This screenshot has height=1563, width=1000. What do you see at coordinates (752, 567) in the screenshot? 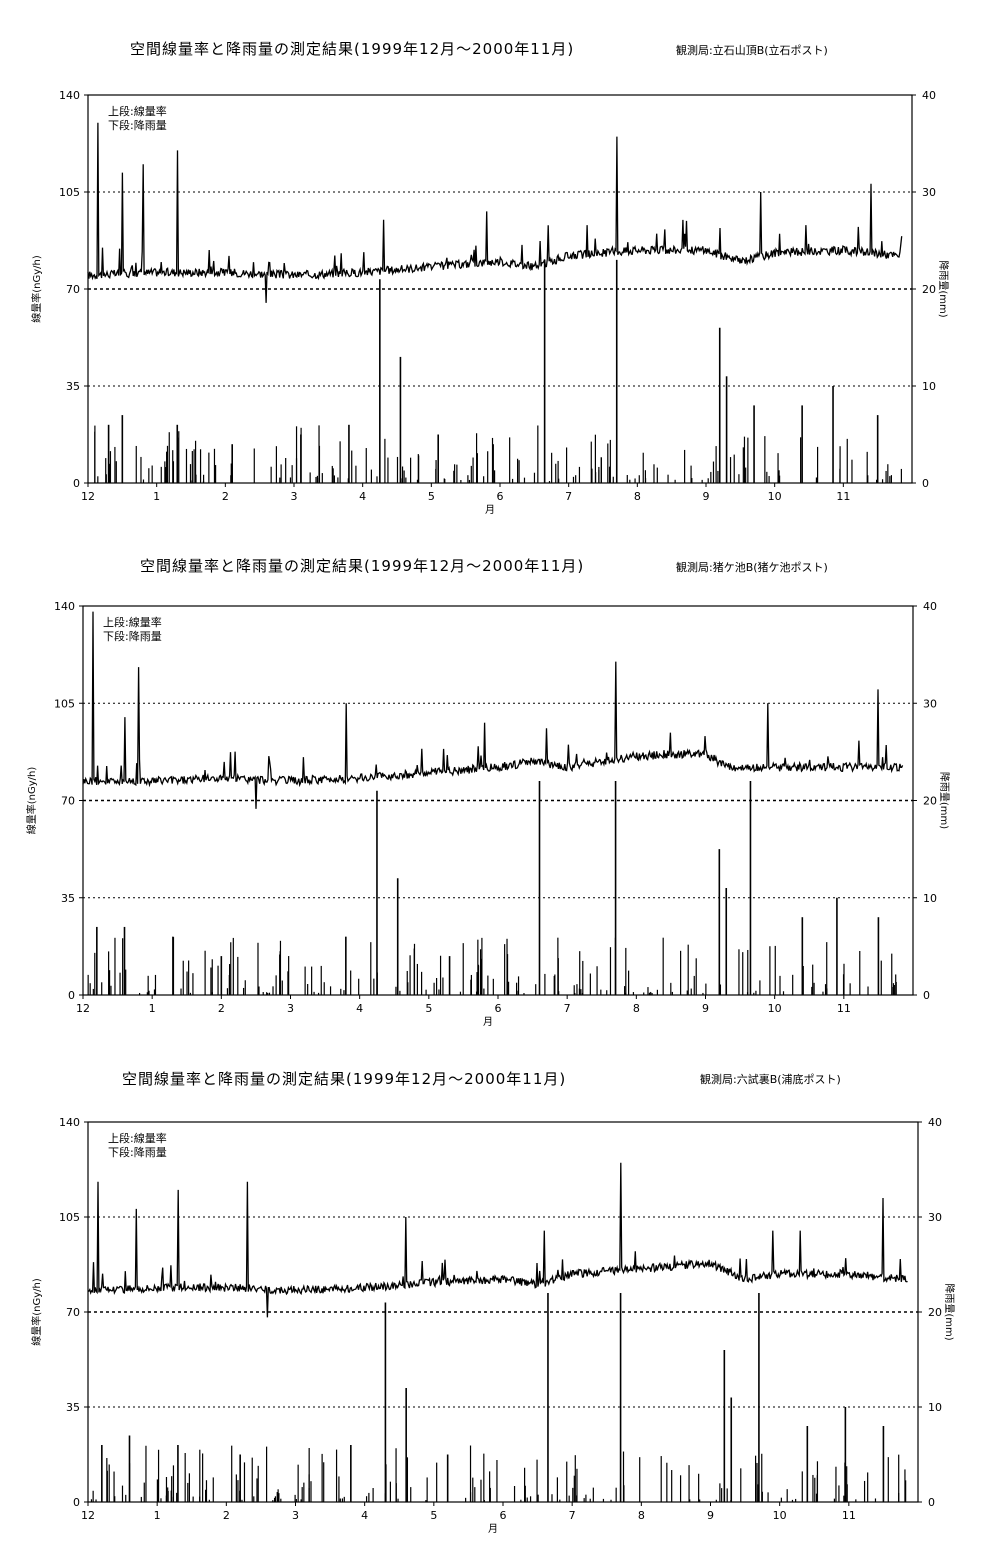
I see `station-label: 観測局:猪ケ池B(猪ケ池ポスト)` at bounding box center [752, 567].